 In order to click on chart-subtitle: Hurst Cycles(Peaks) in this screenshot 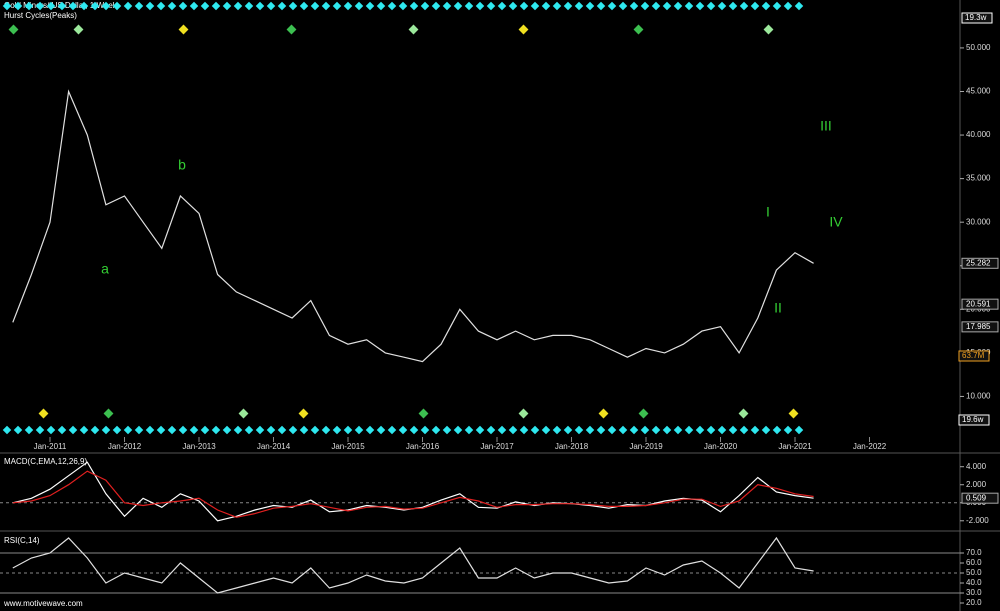, I will do `click(40, 15)`.